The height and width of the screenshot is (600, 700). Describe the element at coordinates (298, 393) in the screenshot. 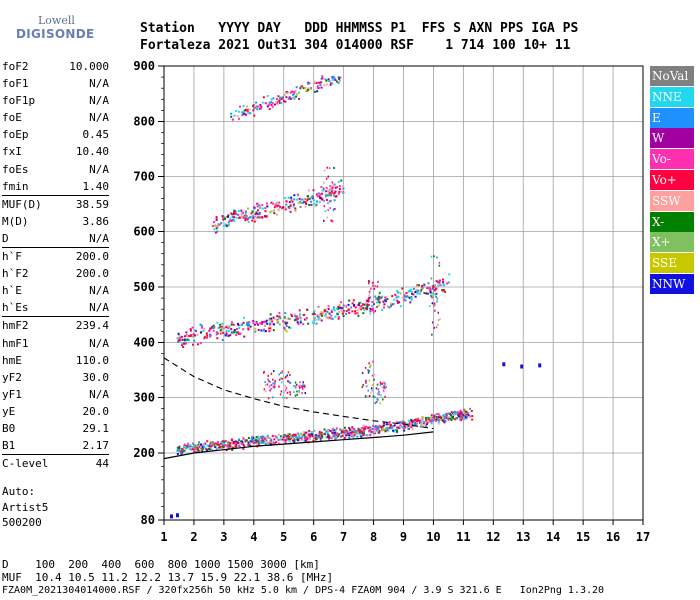

I see `dashed-profile-curve` at that location.